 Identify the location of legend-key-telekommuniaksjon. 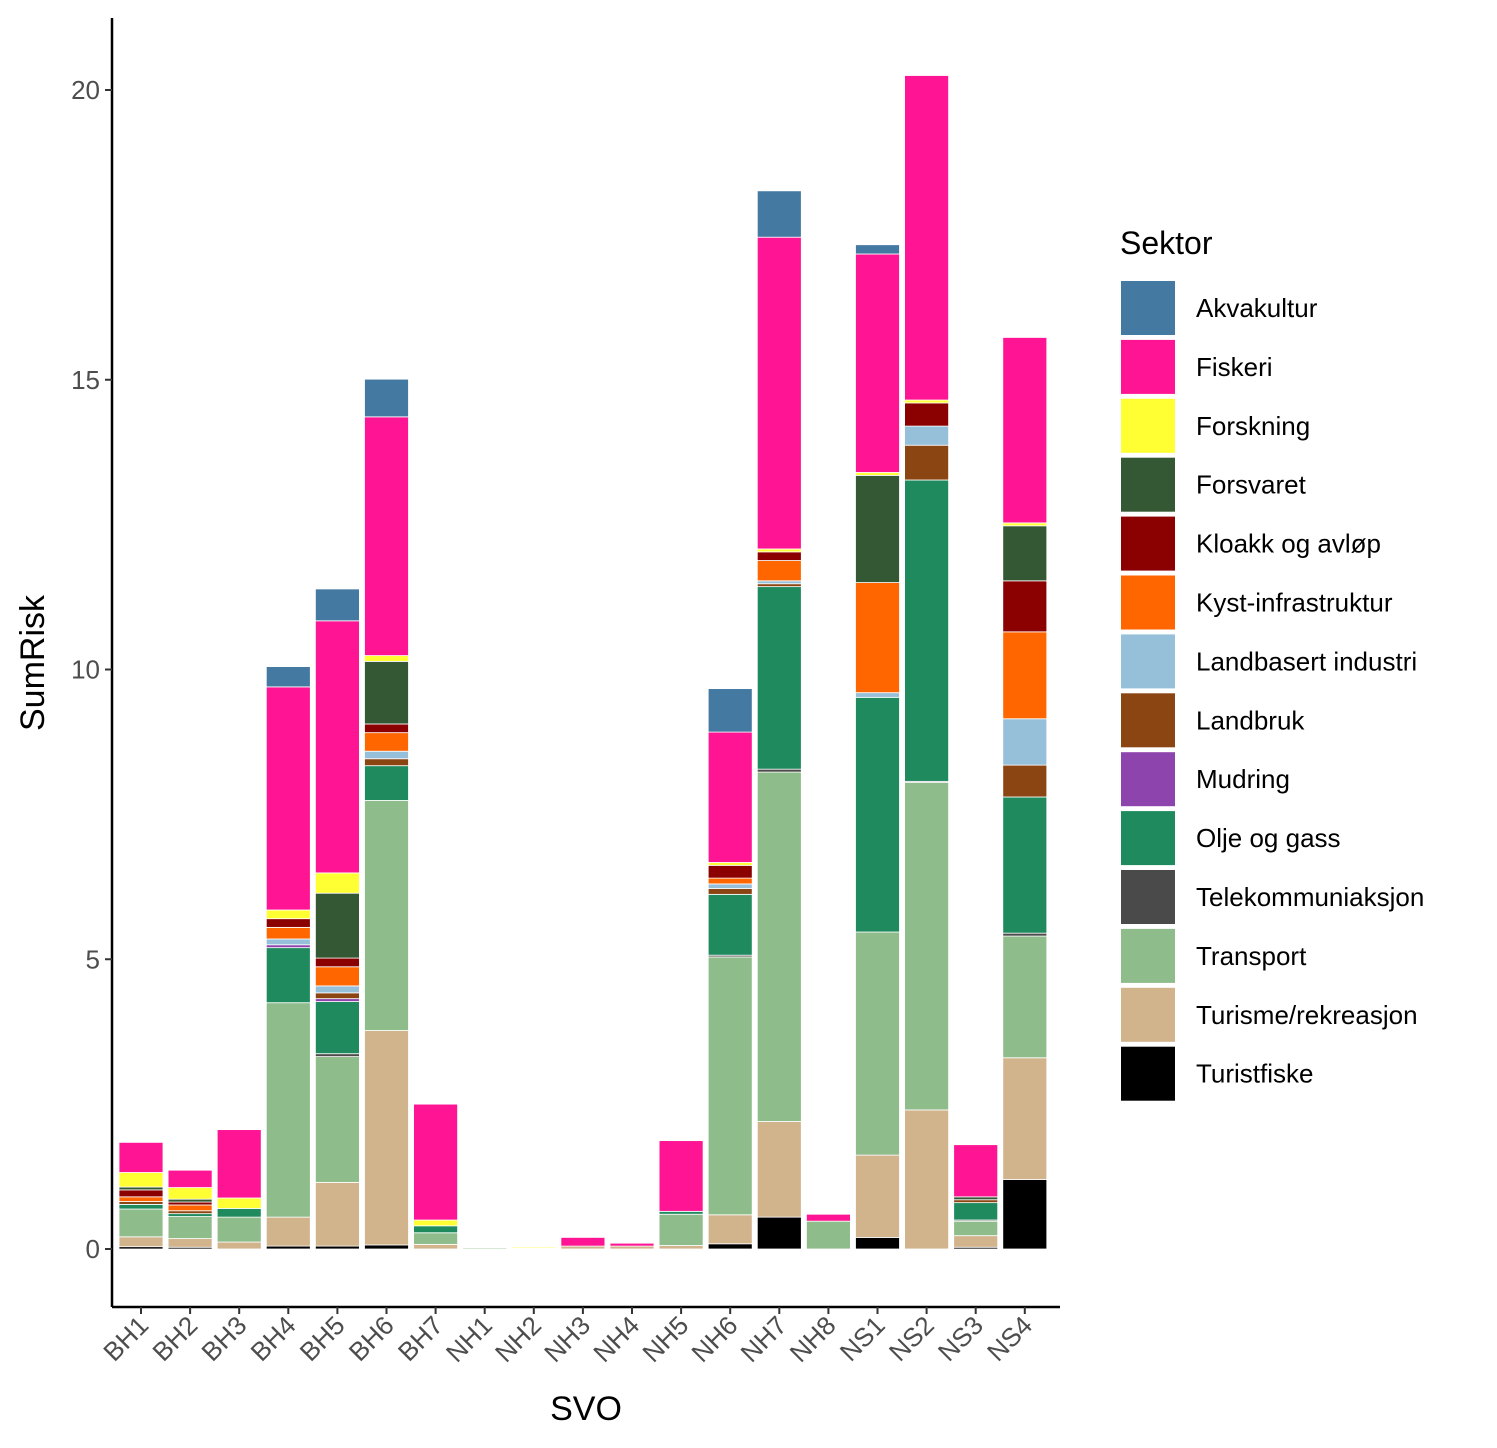
(1148, 897).